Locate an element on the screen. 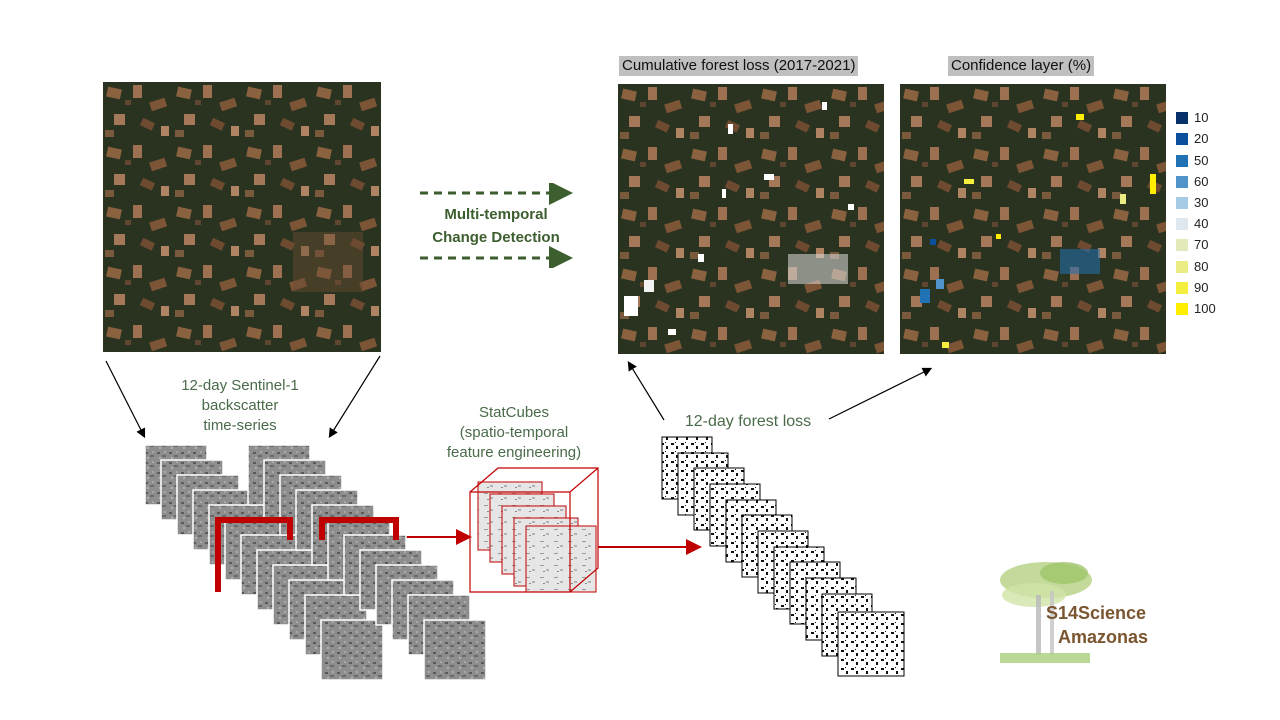 Image resolution: width=1280 pixels, height=720 pixels. statcubes-line2: (spatio-temporal is located at coordinates (514, 432).